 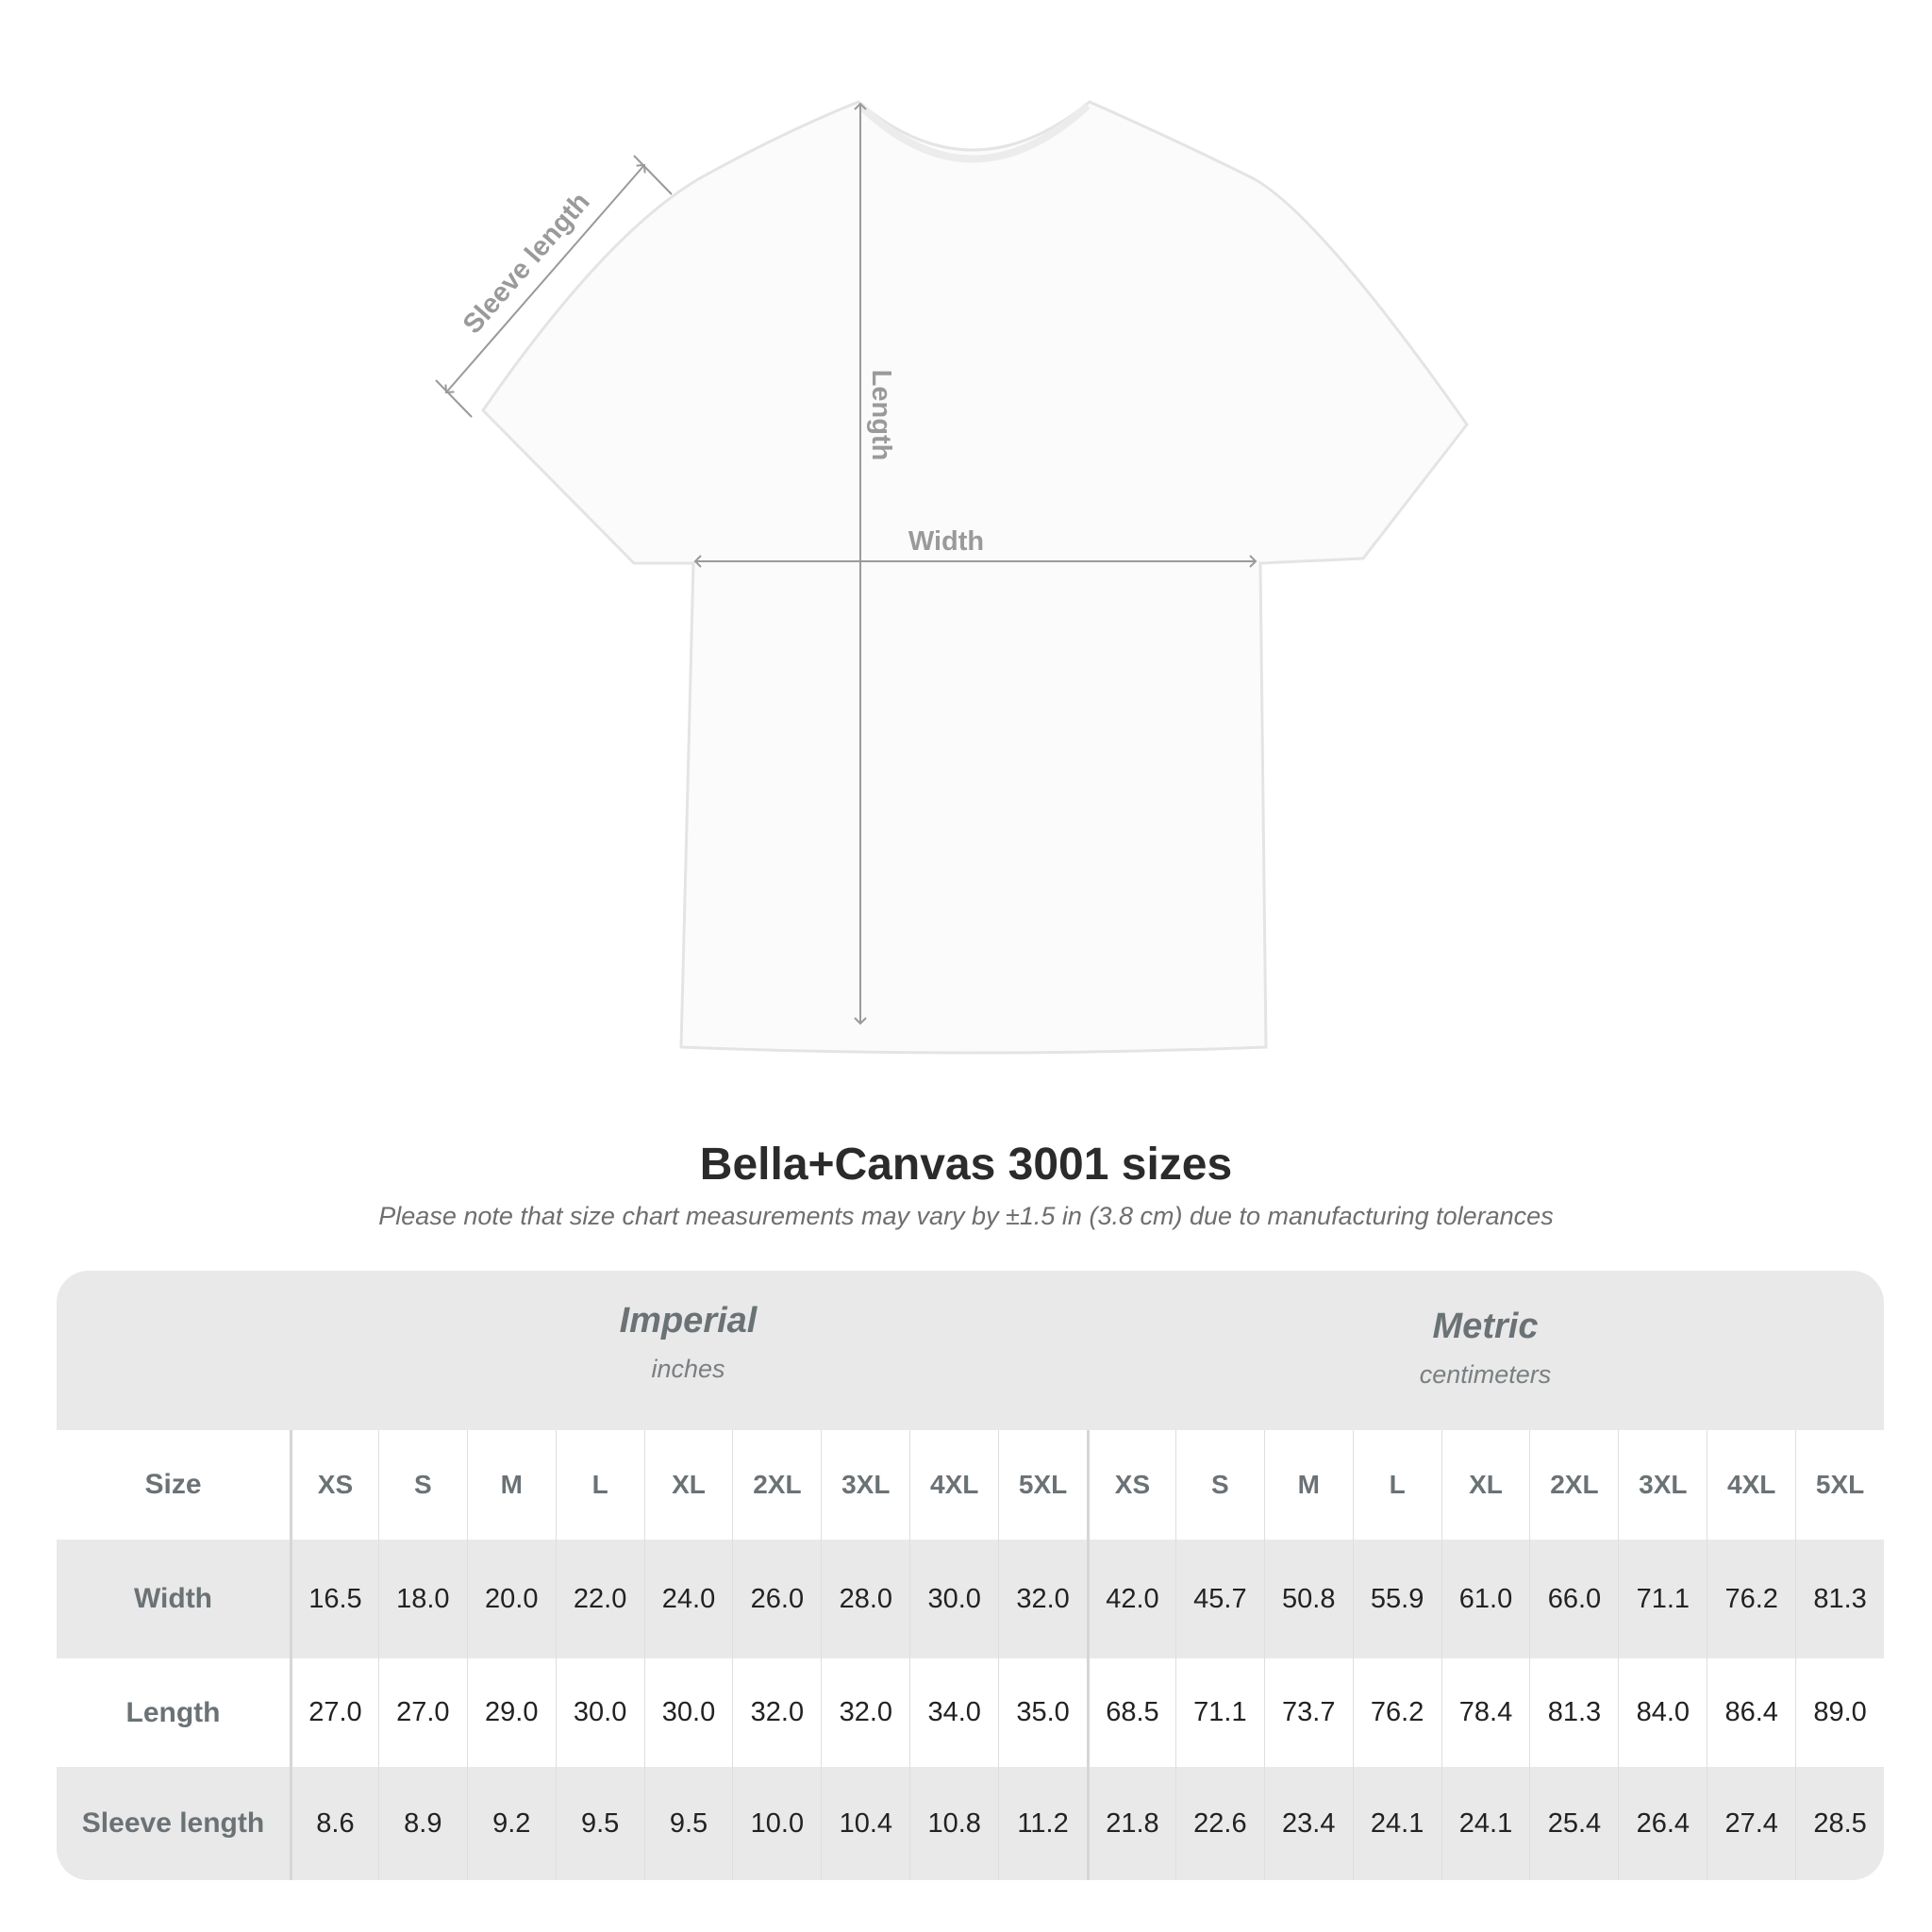 What do you see at coordinates (1486, 1351) in the screenshot?
I see `metric-header: Metric centimeters` at bounding box center [1486, 1351].